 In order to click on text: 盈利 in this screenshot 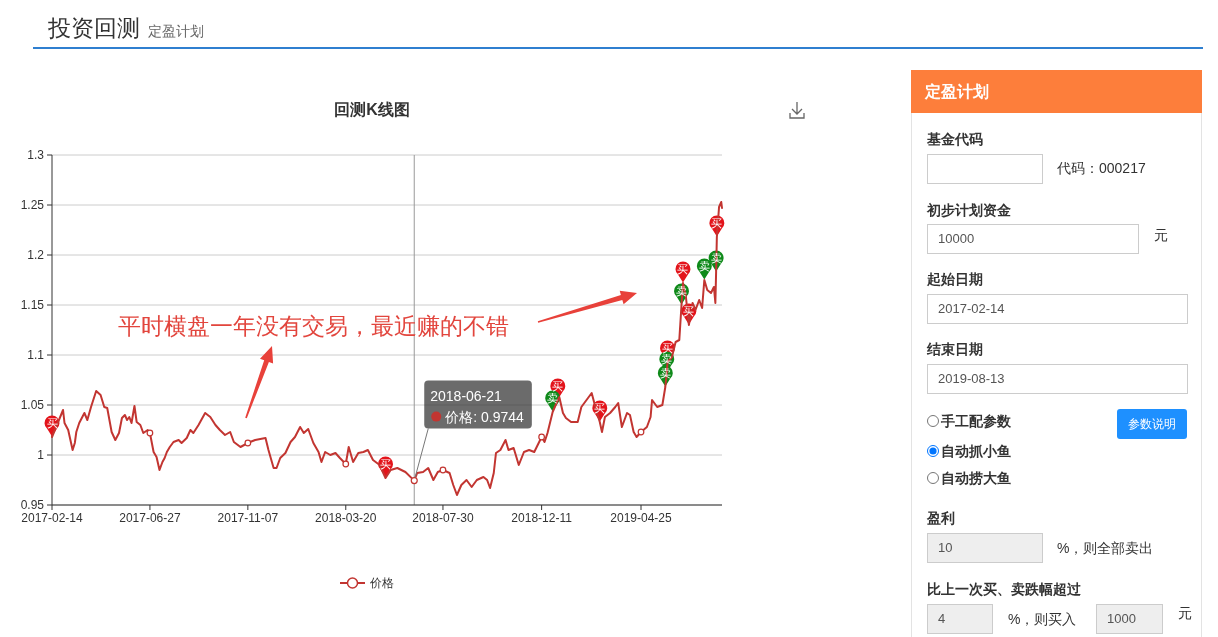, I will do `click(941, 518)`.